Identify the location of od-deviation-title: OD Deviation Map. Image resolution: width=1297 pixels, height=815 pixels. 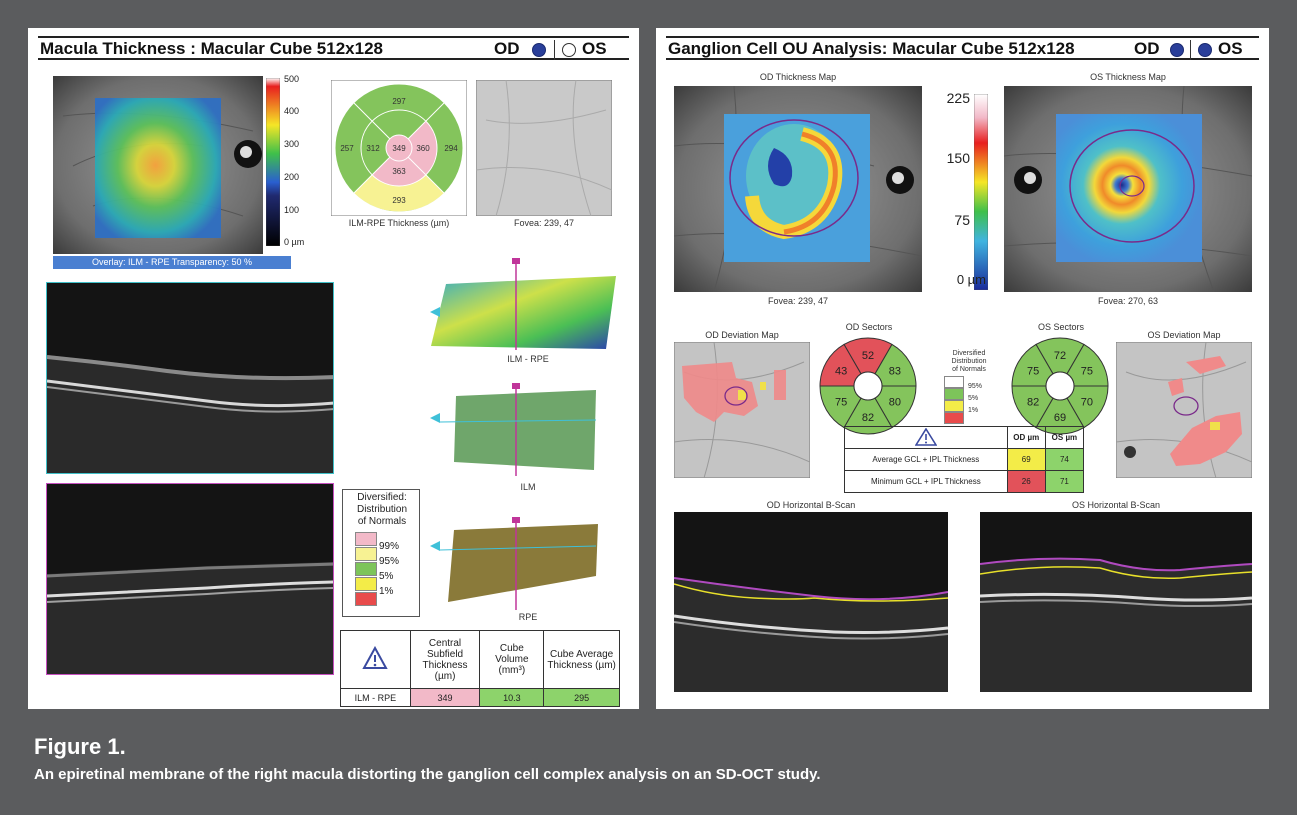
(742, 335).